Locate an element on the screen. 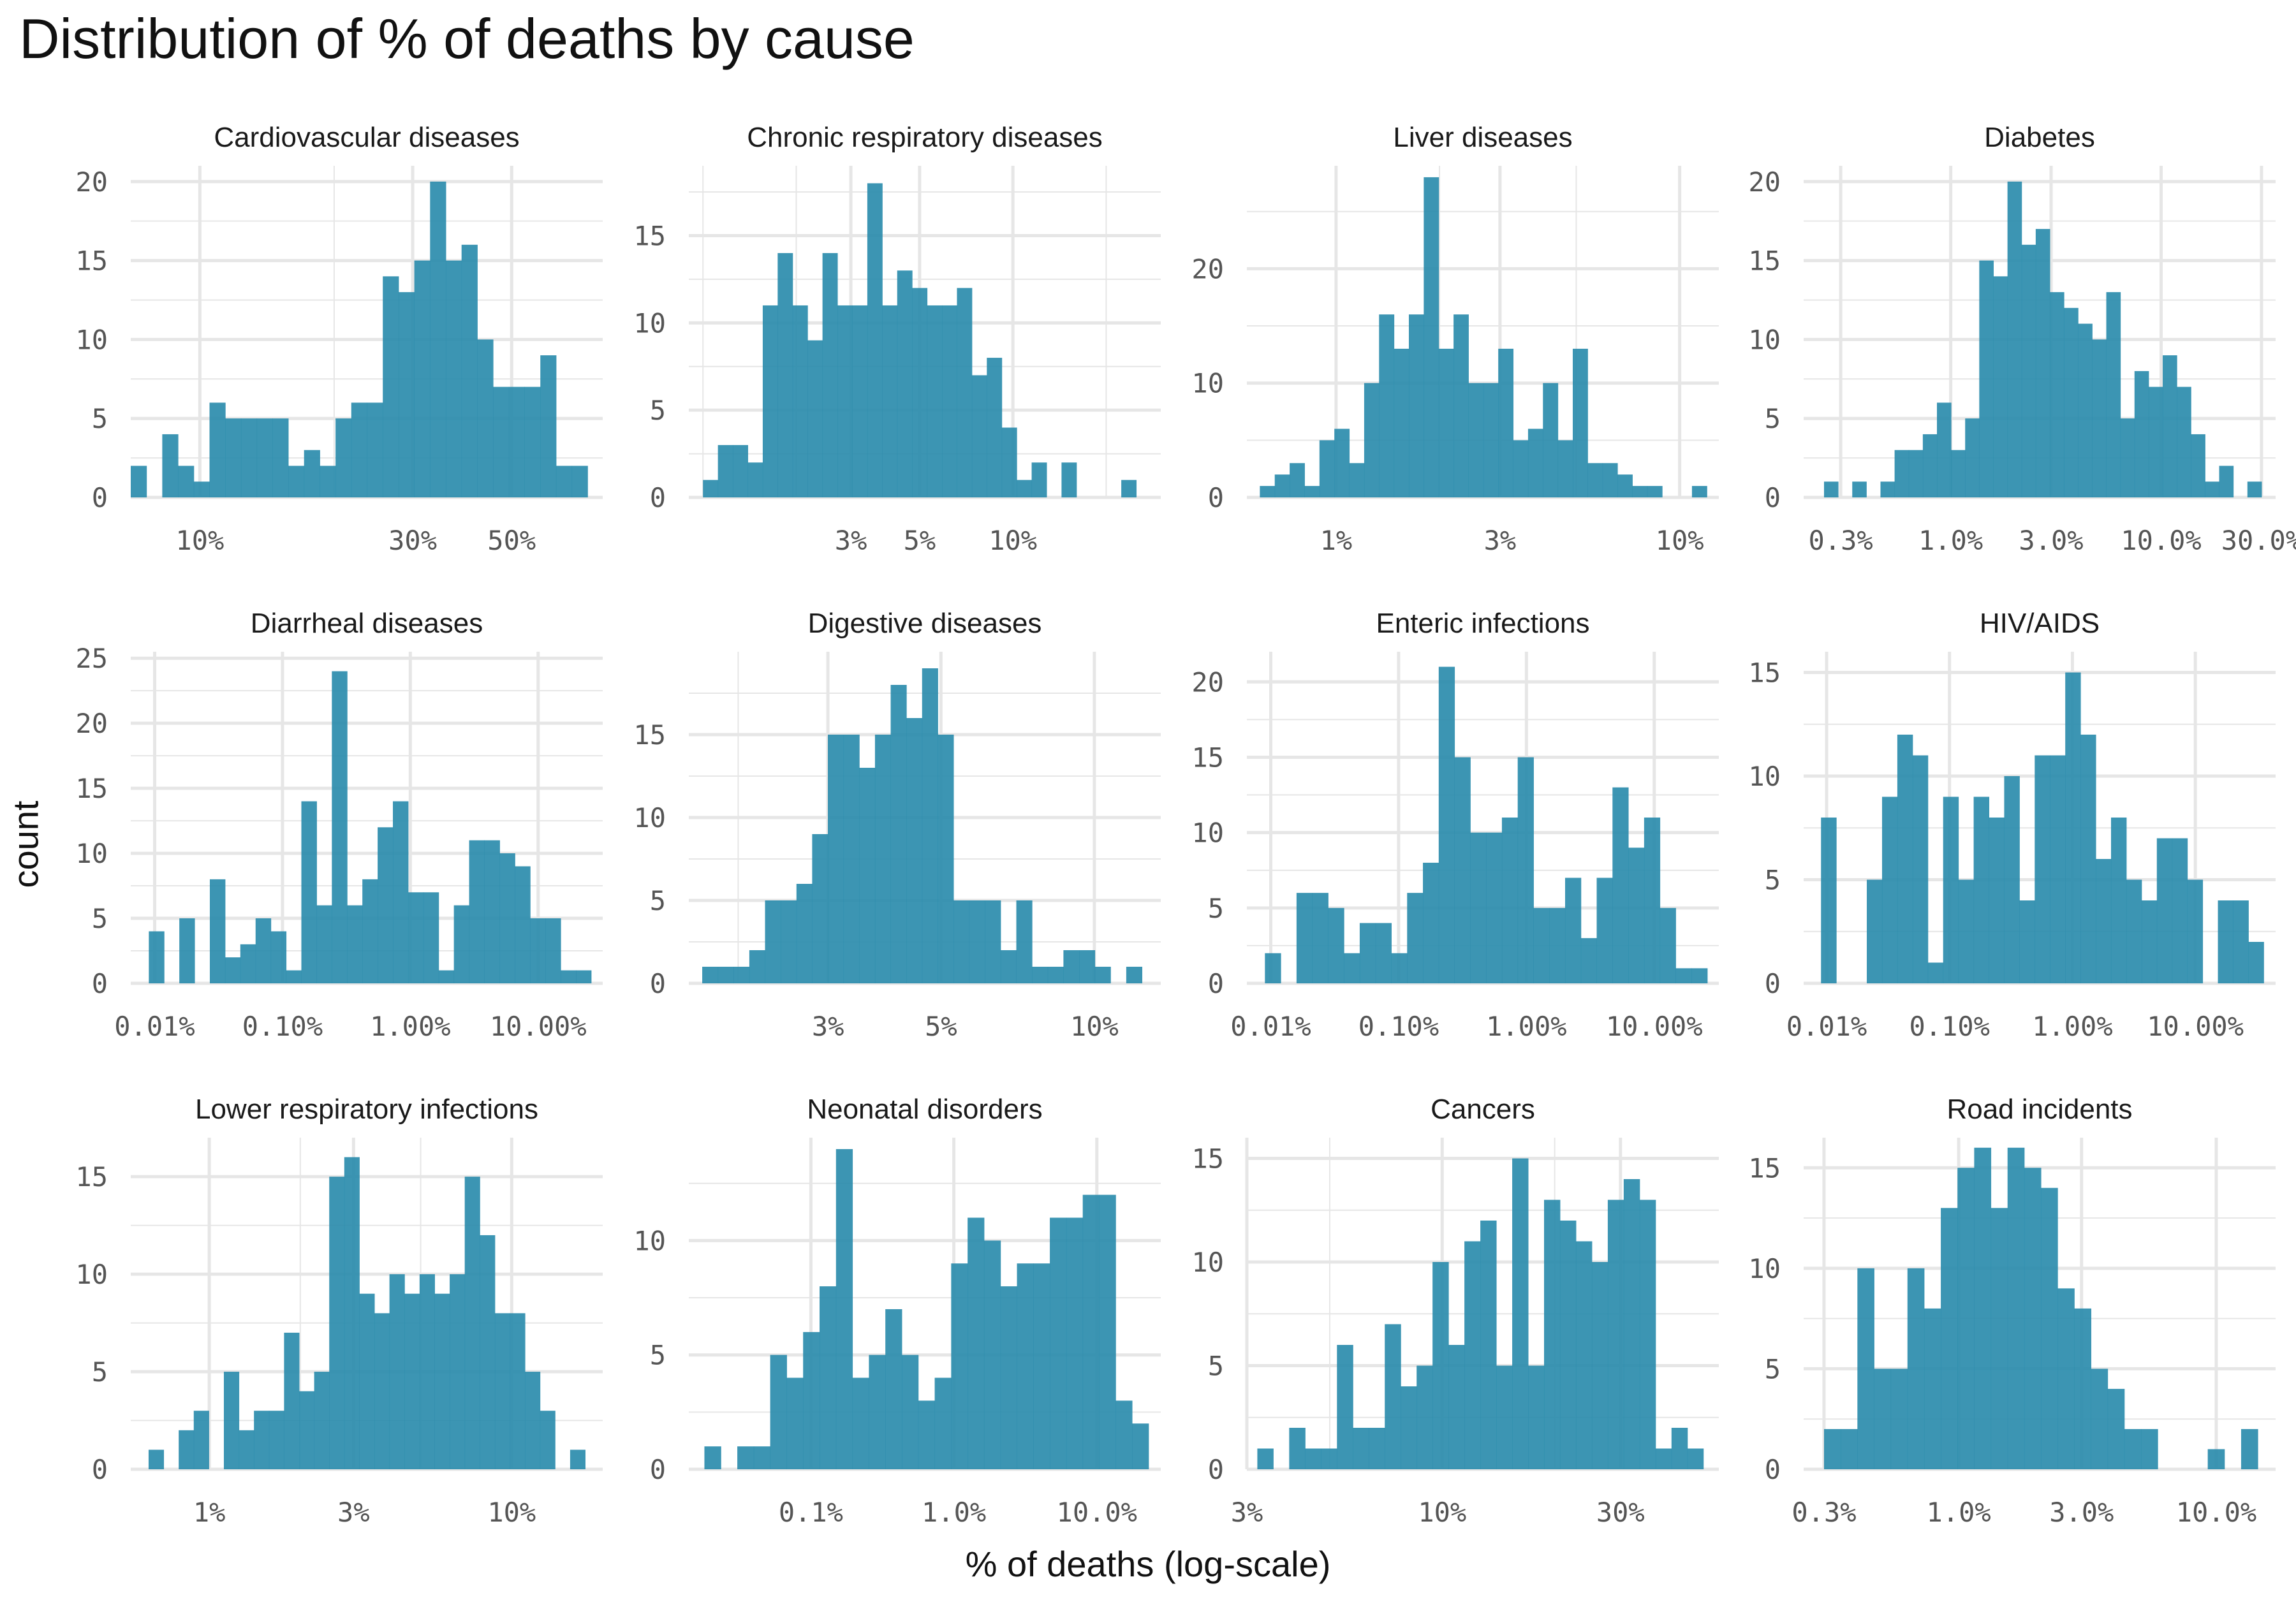 The width and height of the screenshot is (2296, 1607). facet-panel: Diabetes 0 5 10 15 20 0.3% 1.0% 3.0% 10.0% 30.0% is located at coordinates (2022, 339).